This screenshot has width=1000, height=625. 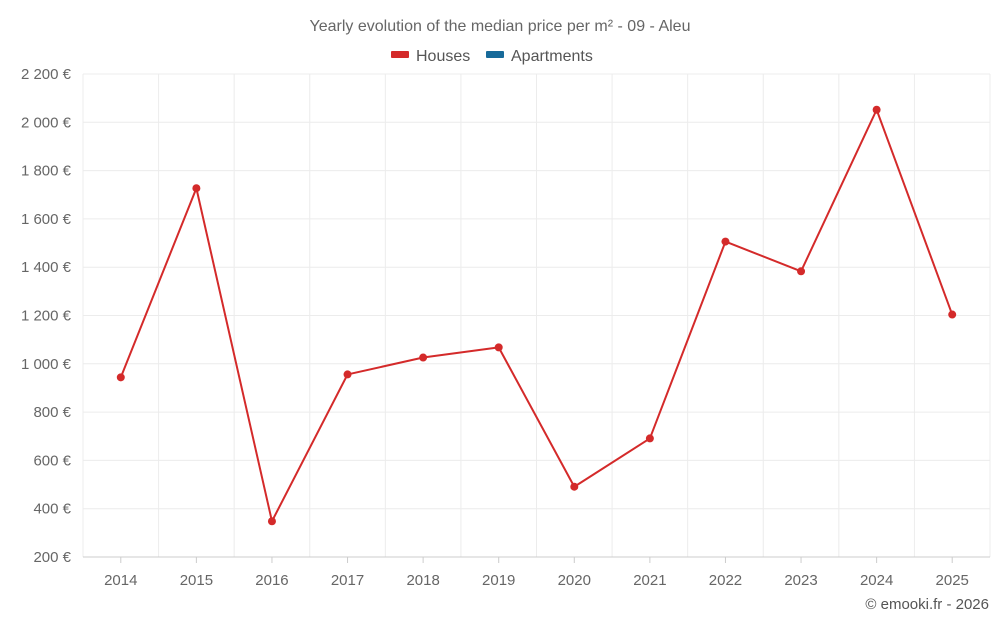 What do you see at coordinates (196, 580) in the screenshot?
I see `x-tick-label: 2015` at bounding box center [196, 580].